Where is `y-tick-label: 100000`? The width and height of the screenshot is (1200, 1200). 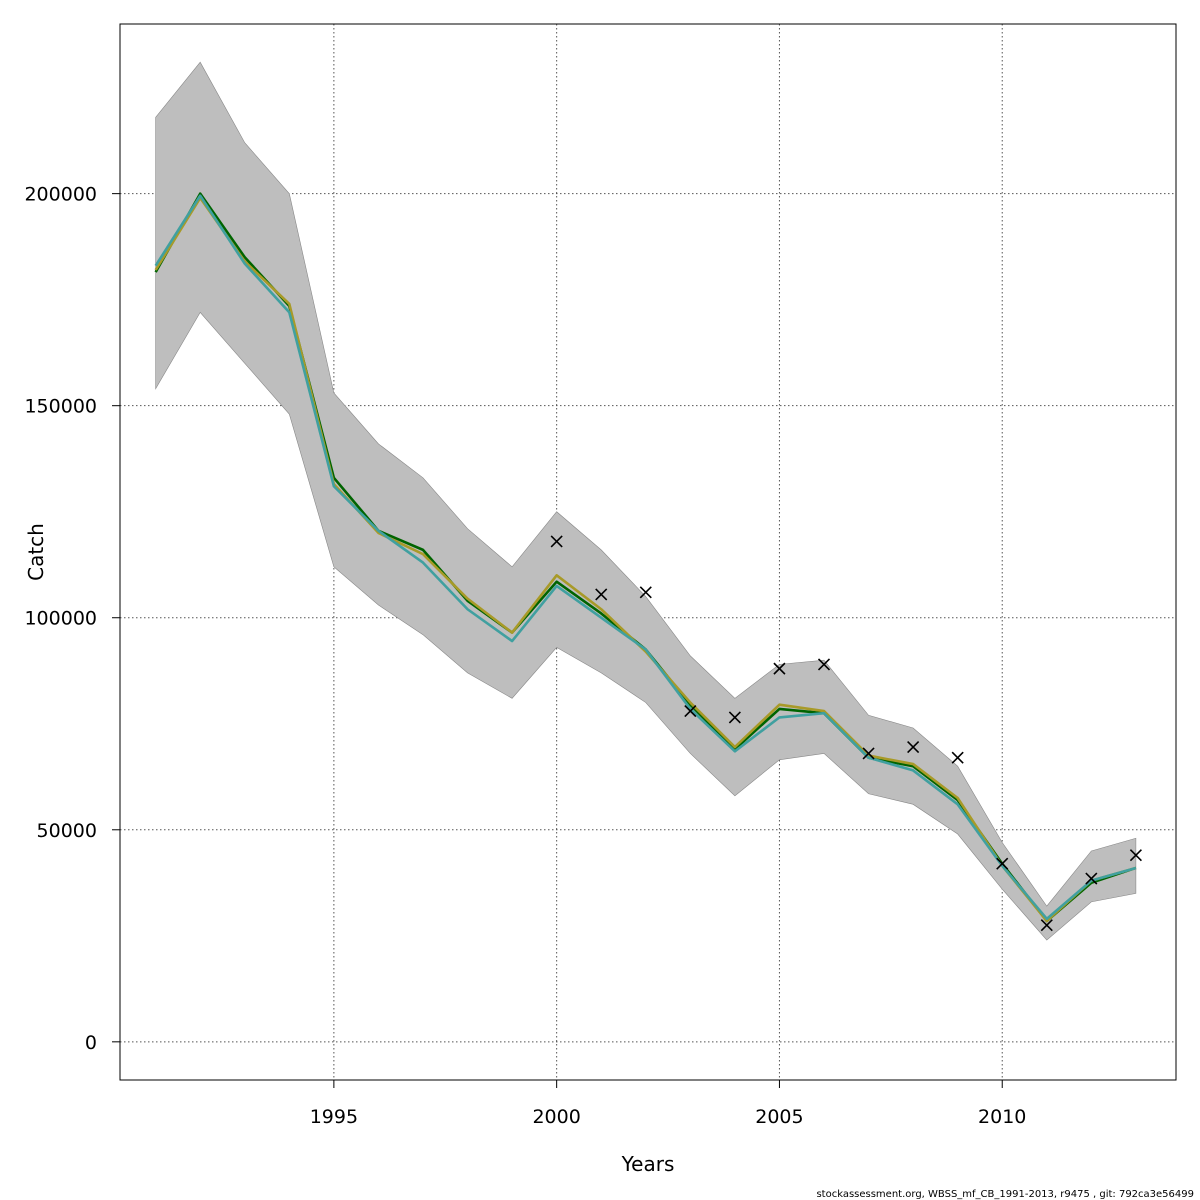
y-tick-label: 100000 is located at coordinates (60, 619).